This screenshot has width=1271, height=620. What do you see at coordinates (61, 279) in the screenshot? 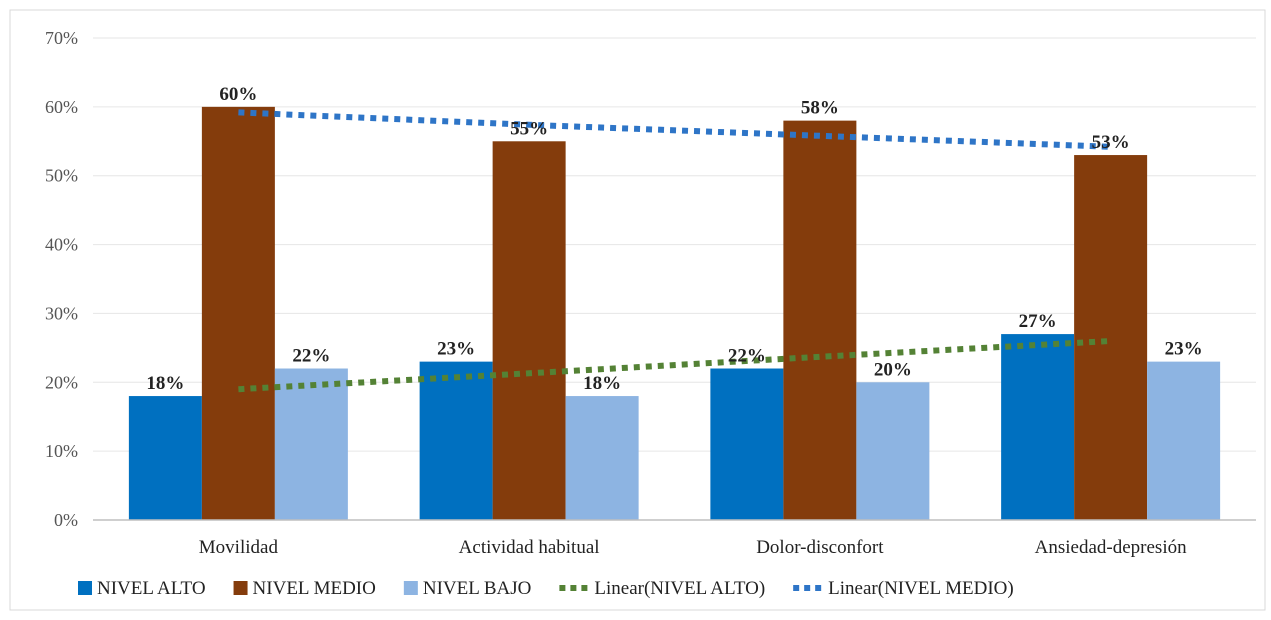
I see `y-axis: 0% 10% 20% 30% 40% 50% 60% 70%` at bounding box center [61, 279].